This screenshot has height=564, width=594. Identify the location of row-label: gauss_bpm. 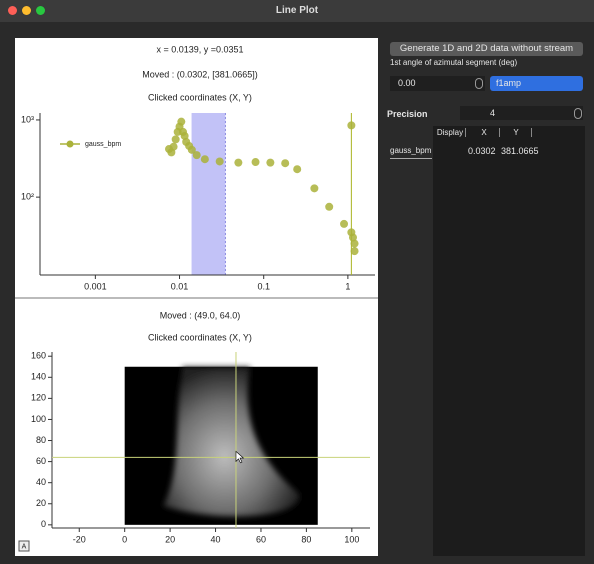
(411, 150).